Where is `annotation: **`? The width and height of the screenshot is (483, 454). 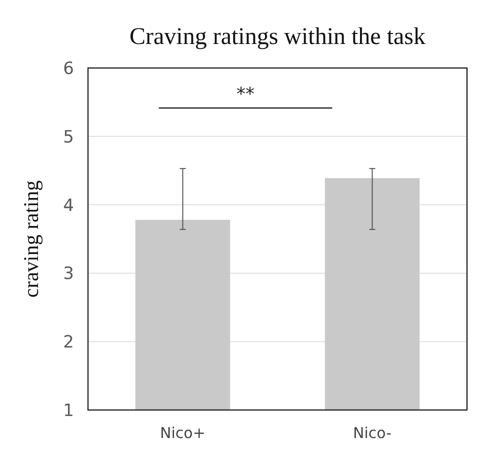 annotation: ** is located at coordinates (245, 94).